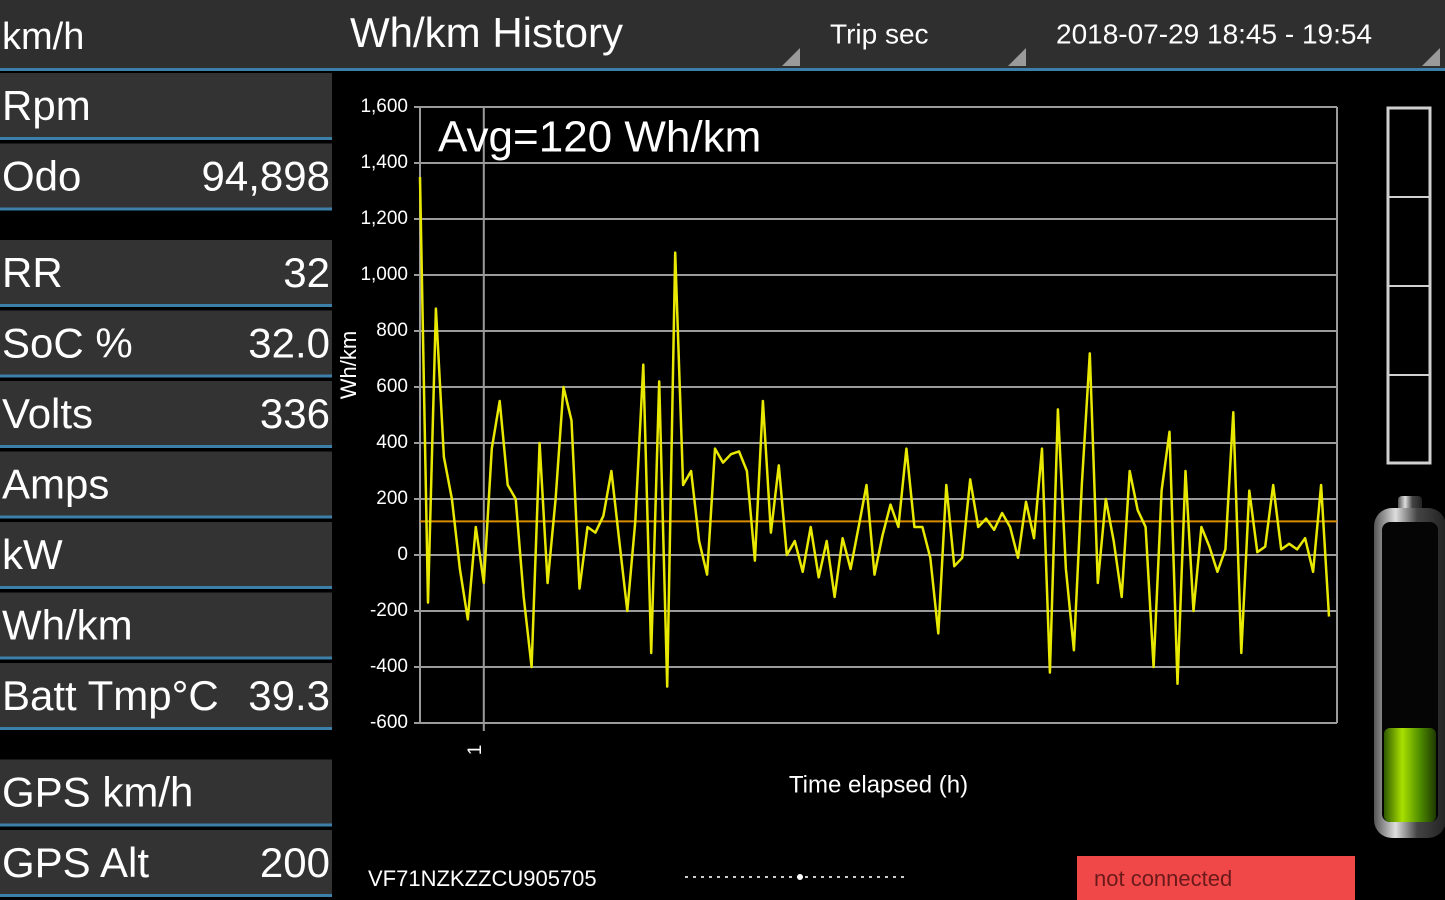  I want to click on row-value: 32, so click(306, 272).